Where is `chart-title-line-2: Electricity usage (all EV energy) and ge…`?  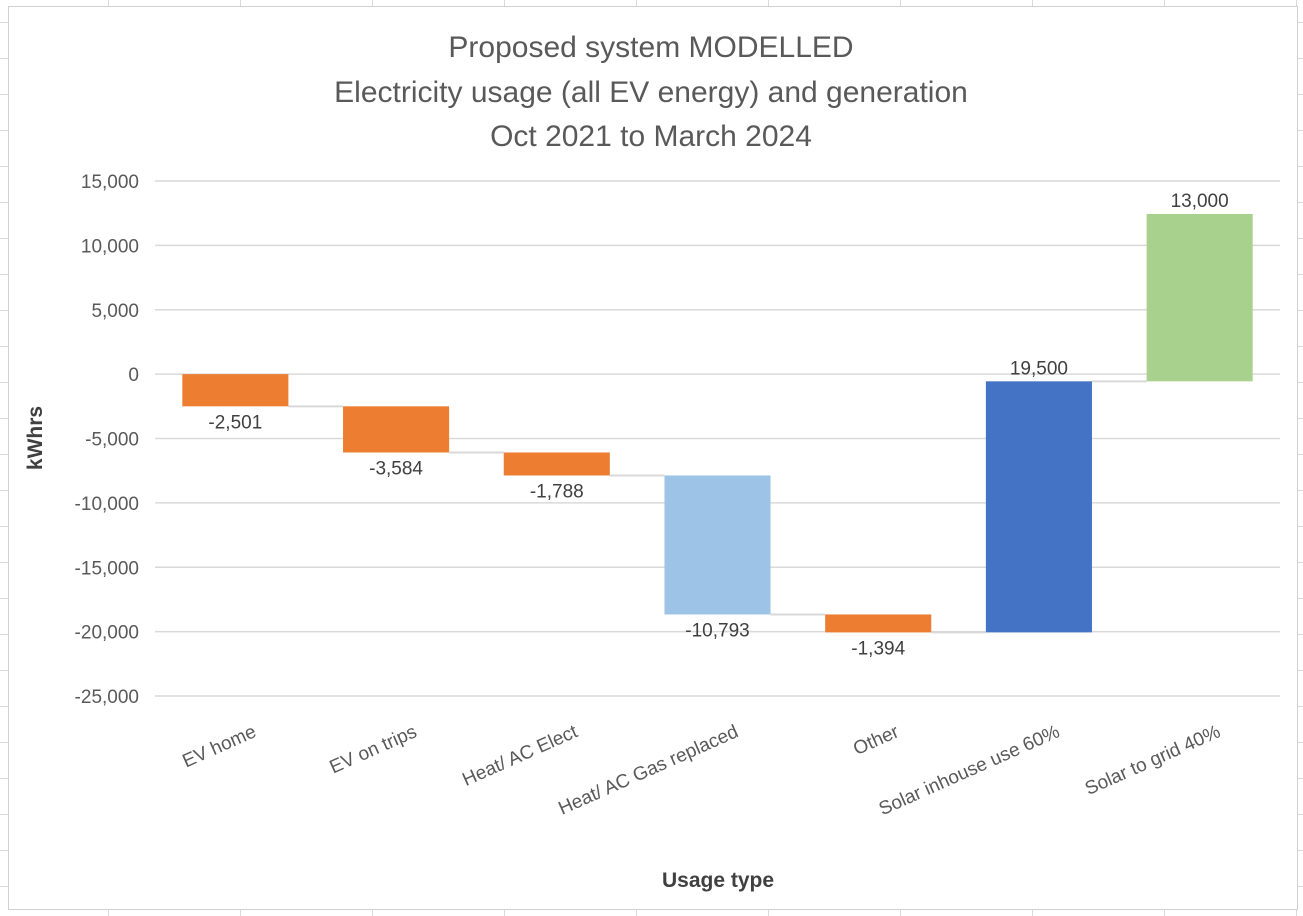
chart-title-line-2: Electricity usage (all EV energy) and ge… is located at coordinates (651, 92).